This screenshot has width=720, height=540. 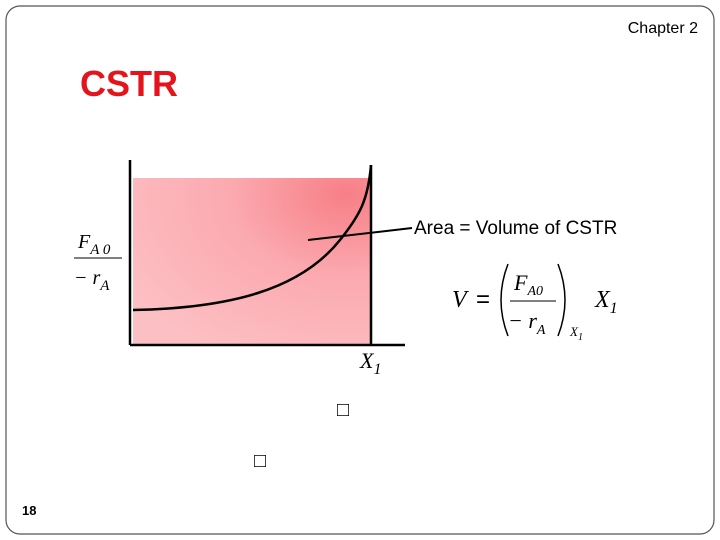 I want to click on chapter-label: Chapter 2, so click(x=663, y=28).